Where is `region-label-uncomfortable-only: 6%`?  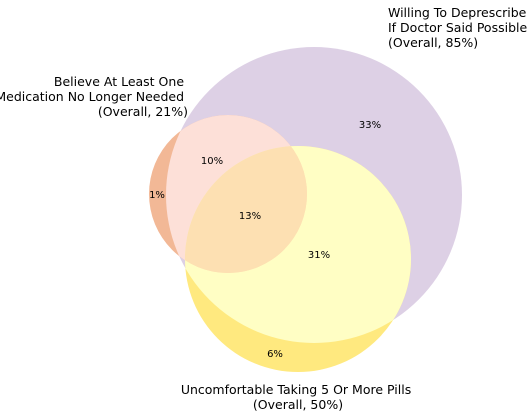
region-label-uncomfortable-only: 6% is located at coordinates (275, 354).